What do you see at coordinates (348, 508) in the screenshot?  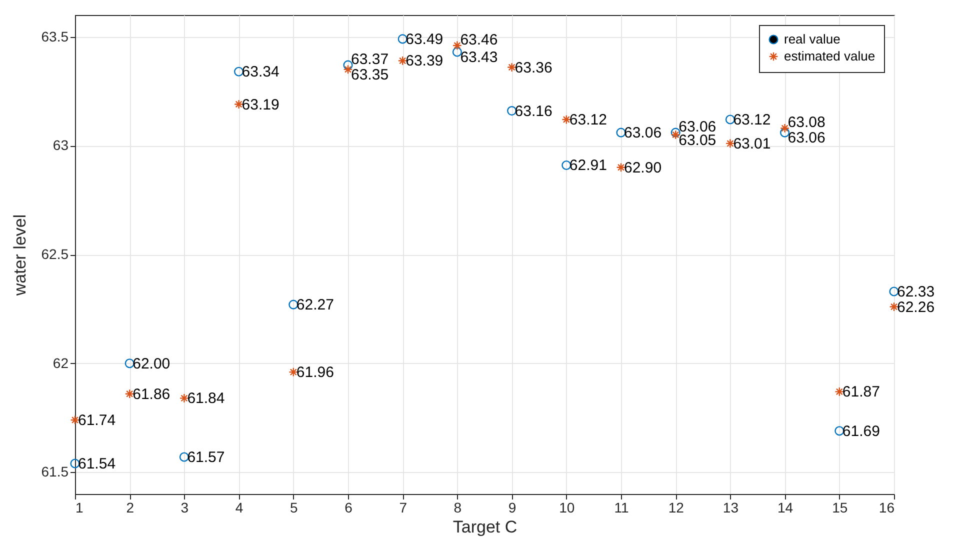 I see `x-tick-label: 6` at bounding box center [348, 508].